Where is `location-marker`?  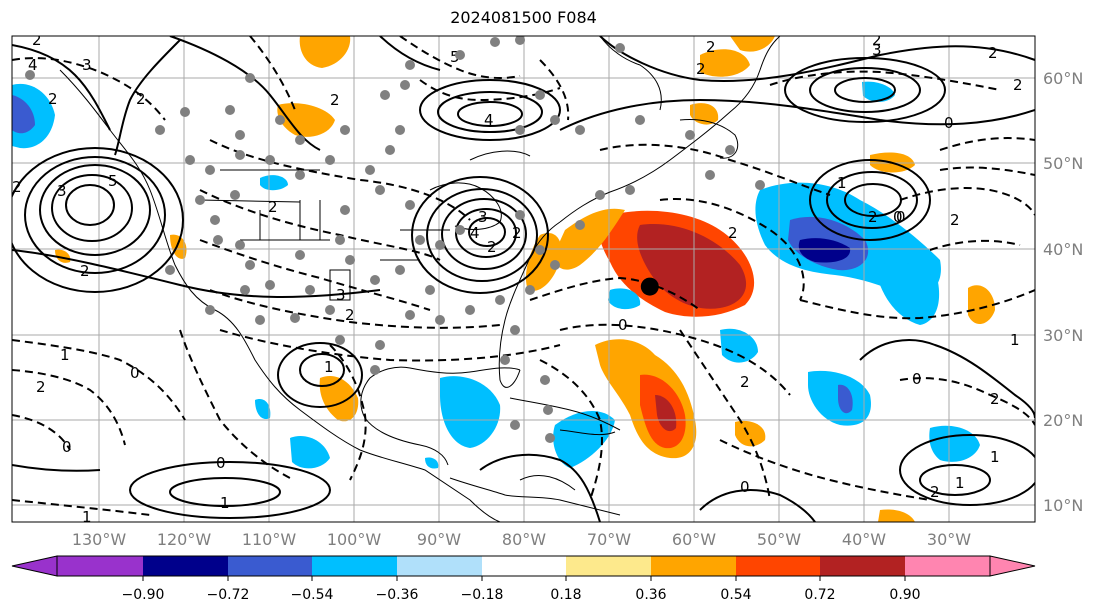
location-marker is located at coordinates (649, 286).